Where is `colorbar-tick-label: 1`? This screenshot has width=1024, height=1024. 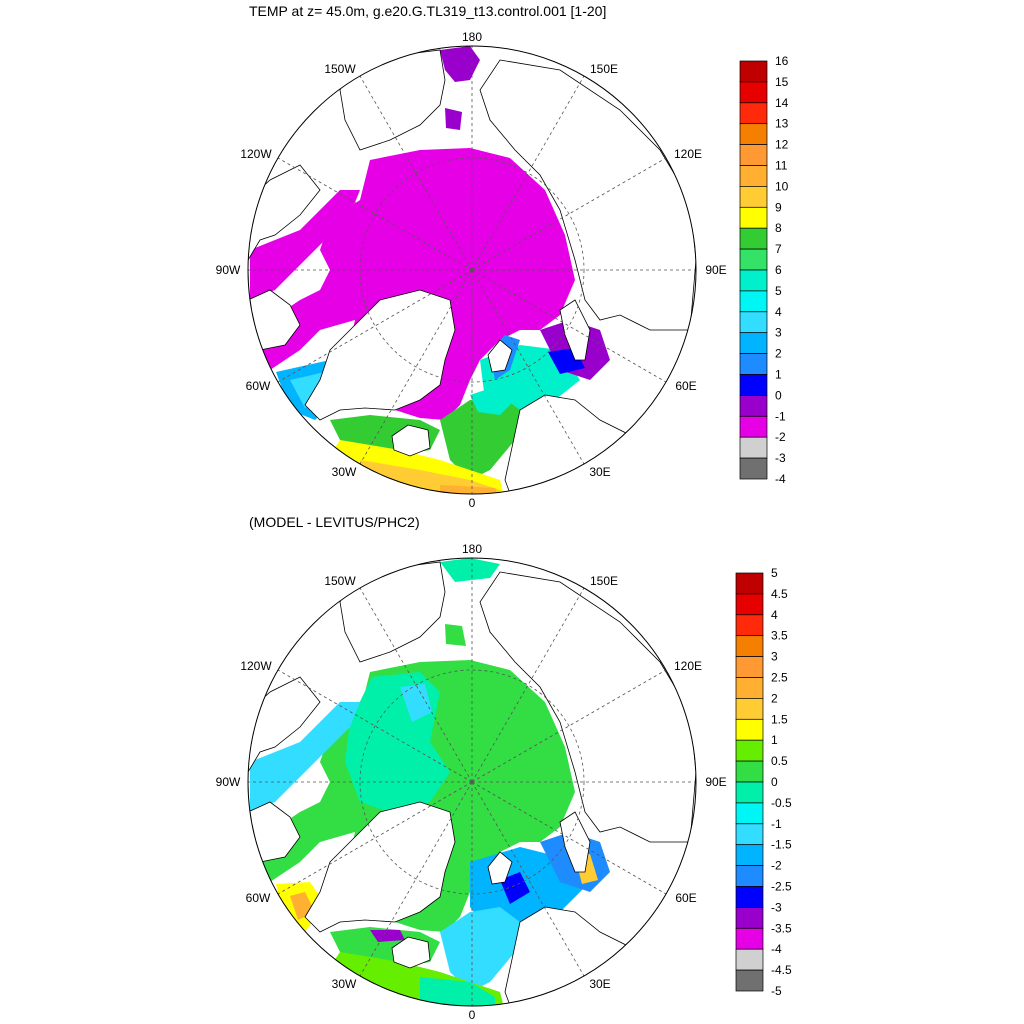
colorbar-tick-label: 1 is located at coordinates (774, 740).